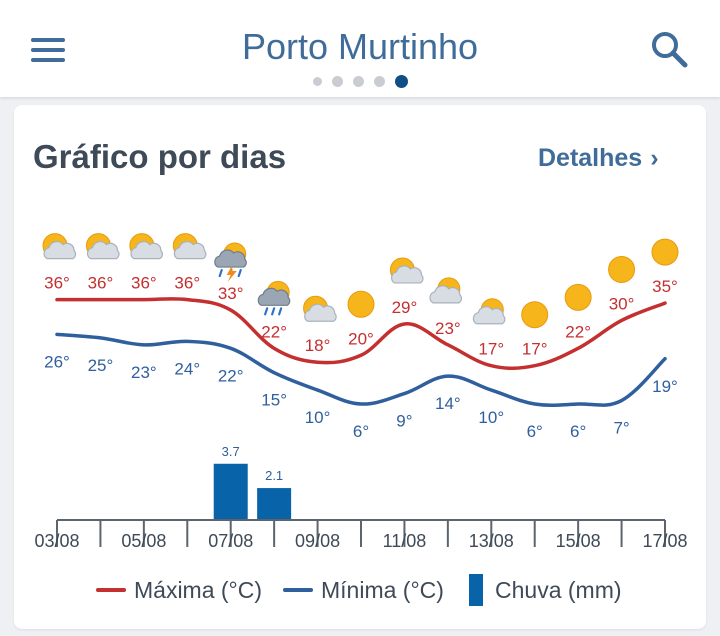  What do you see at coordinates (404, 421) in the screenshot?
I see `min-temp-label: 9°` at bounding box center [404, 421].